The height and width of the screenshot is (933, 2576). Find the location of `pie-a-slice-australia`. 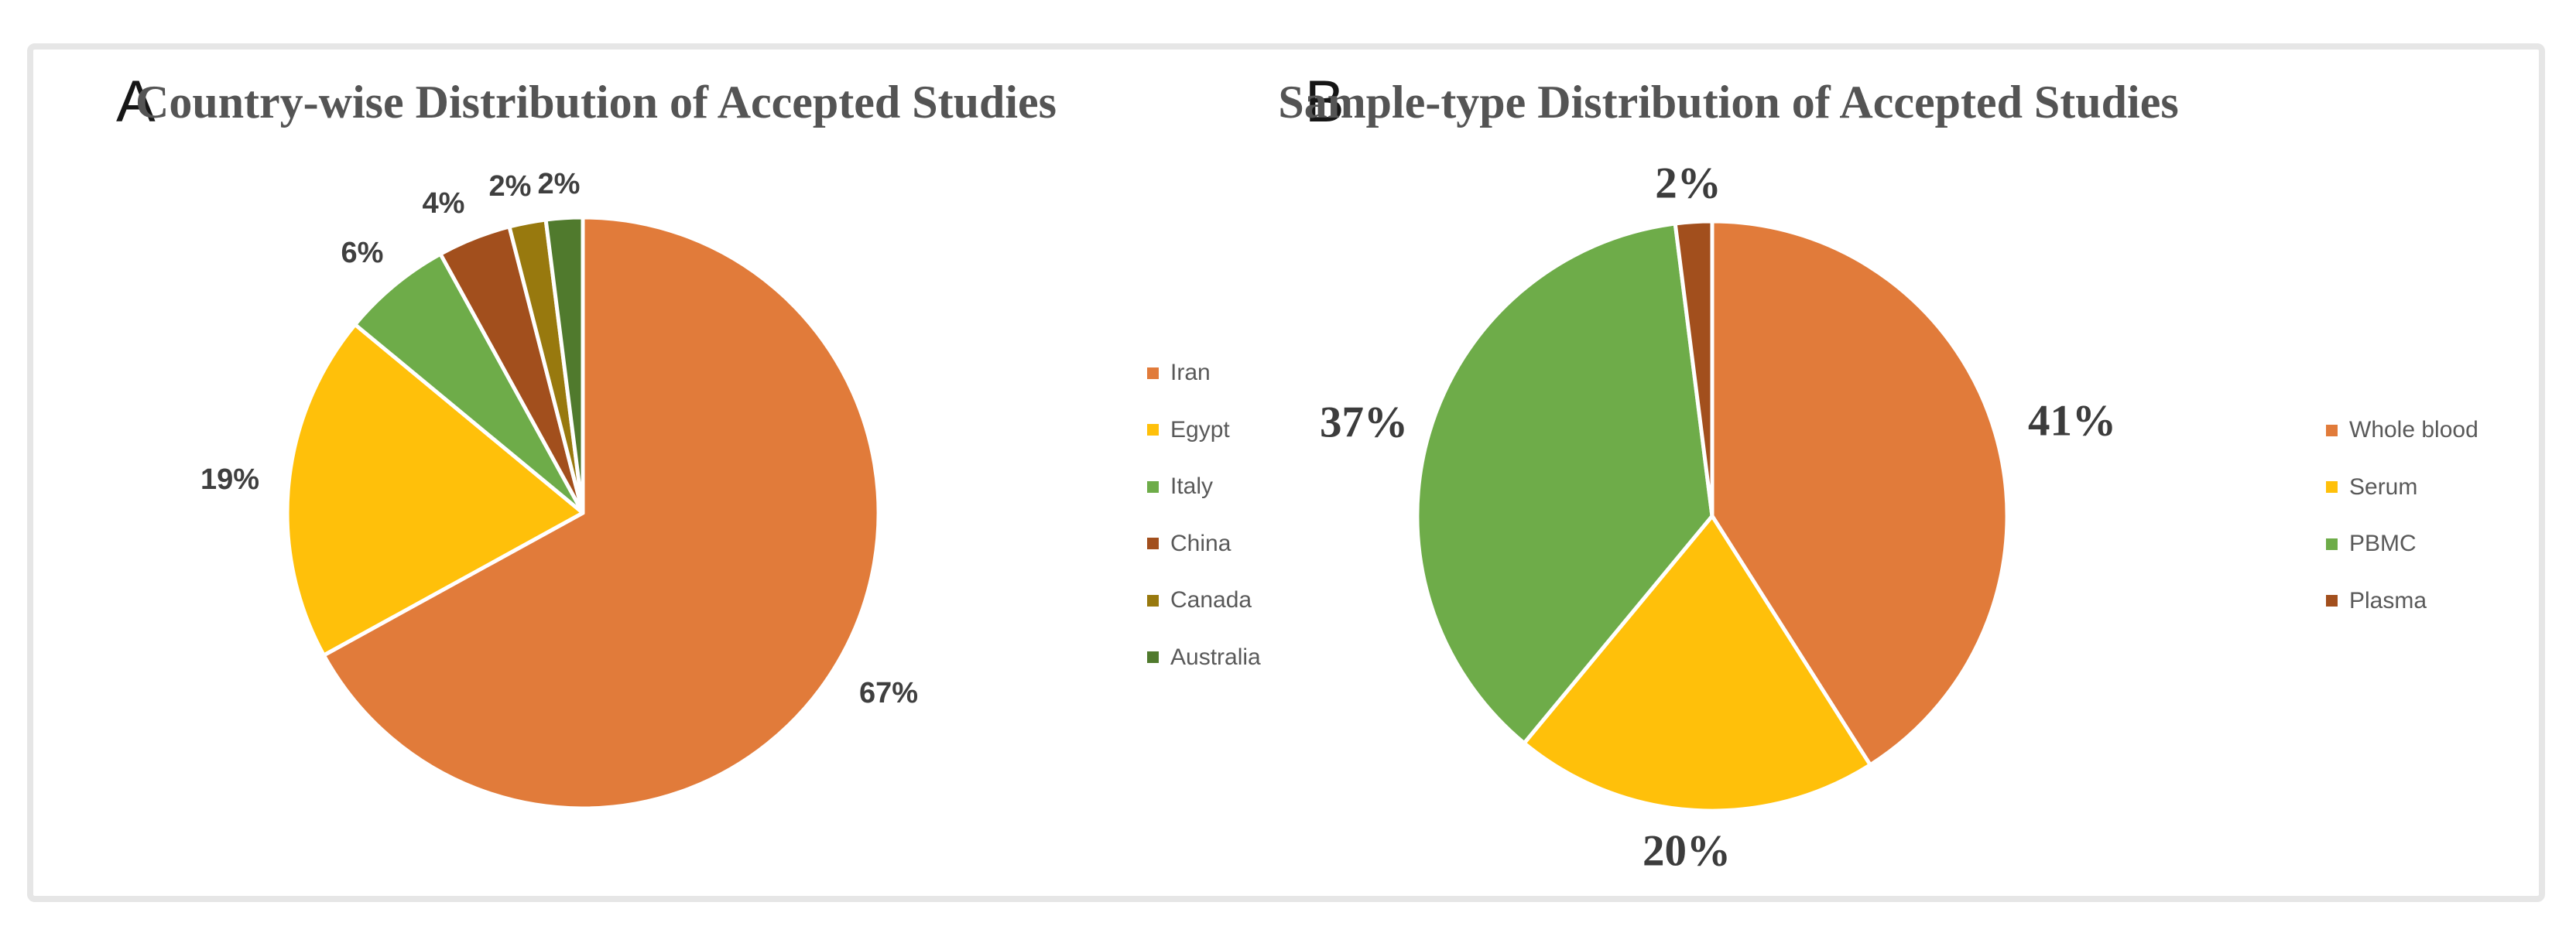

pie-a-slice-australia is located at coordinates (564, 365).